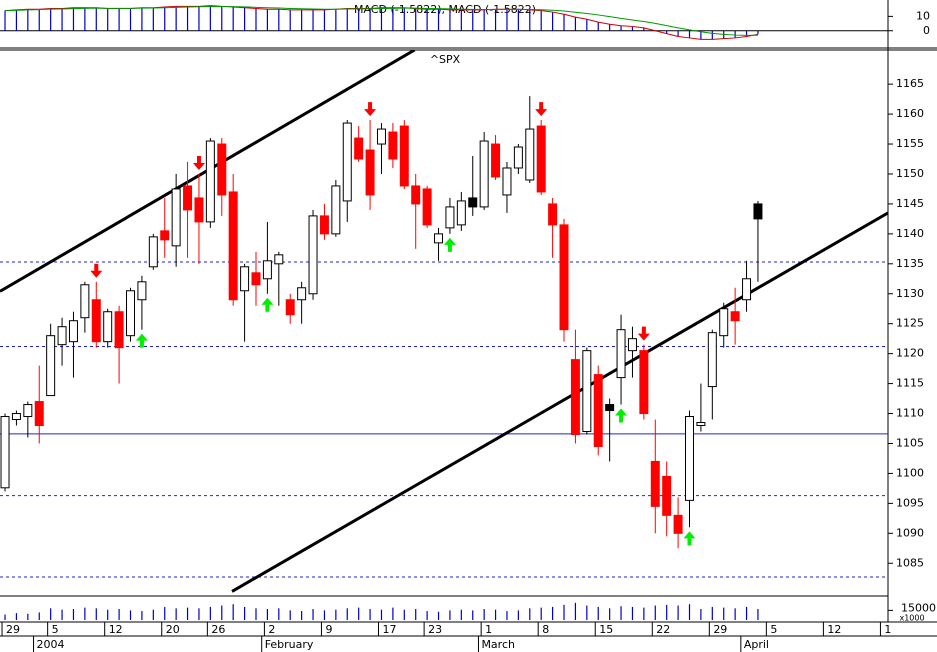 This screenshot has width=937, height=652. What do you see at coordinates (910, 113) in the screenshot?
I see `y-tick-label: 1160` at bounding box center [910, 113].